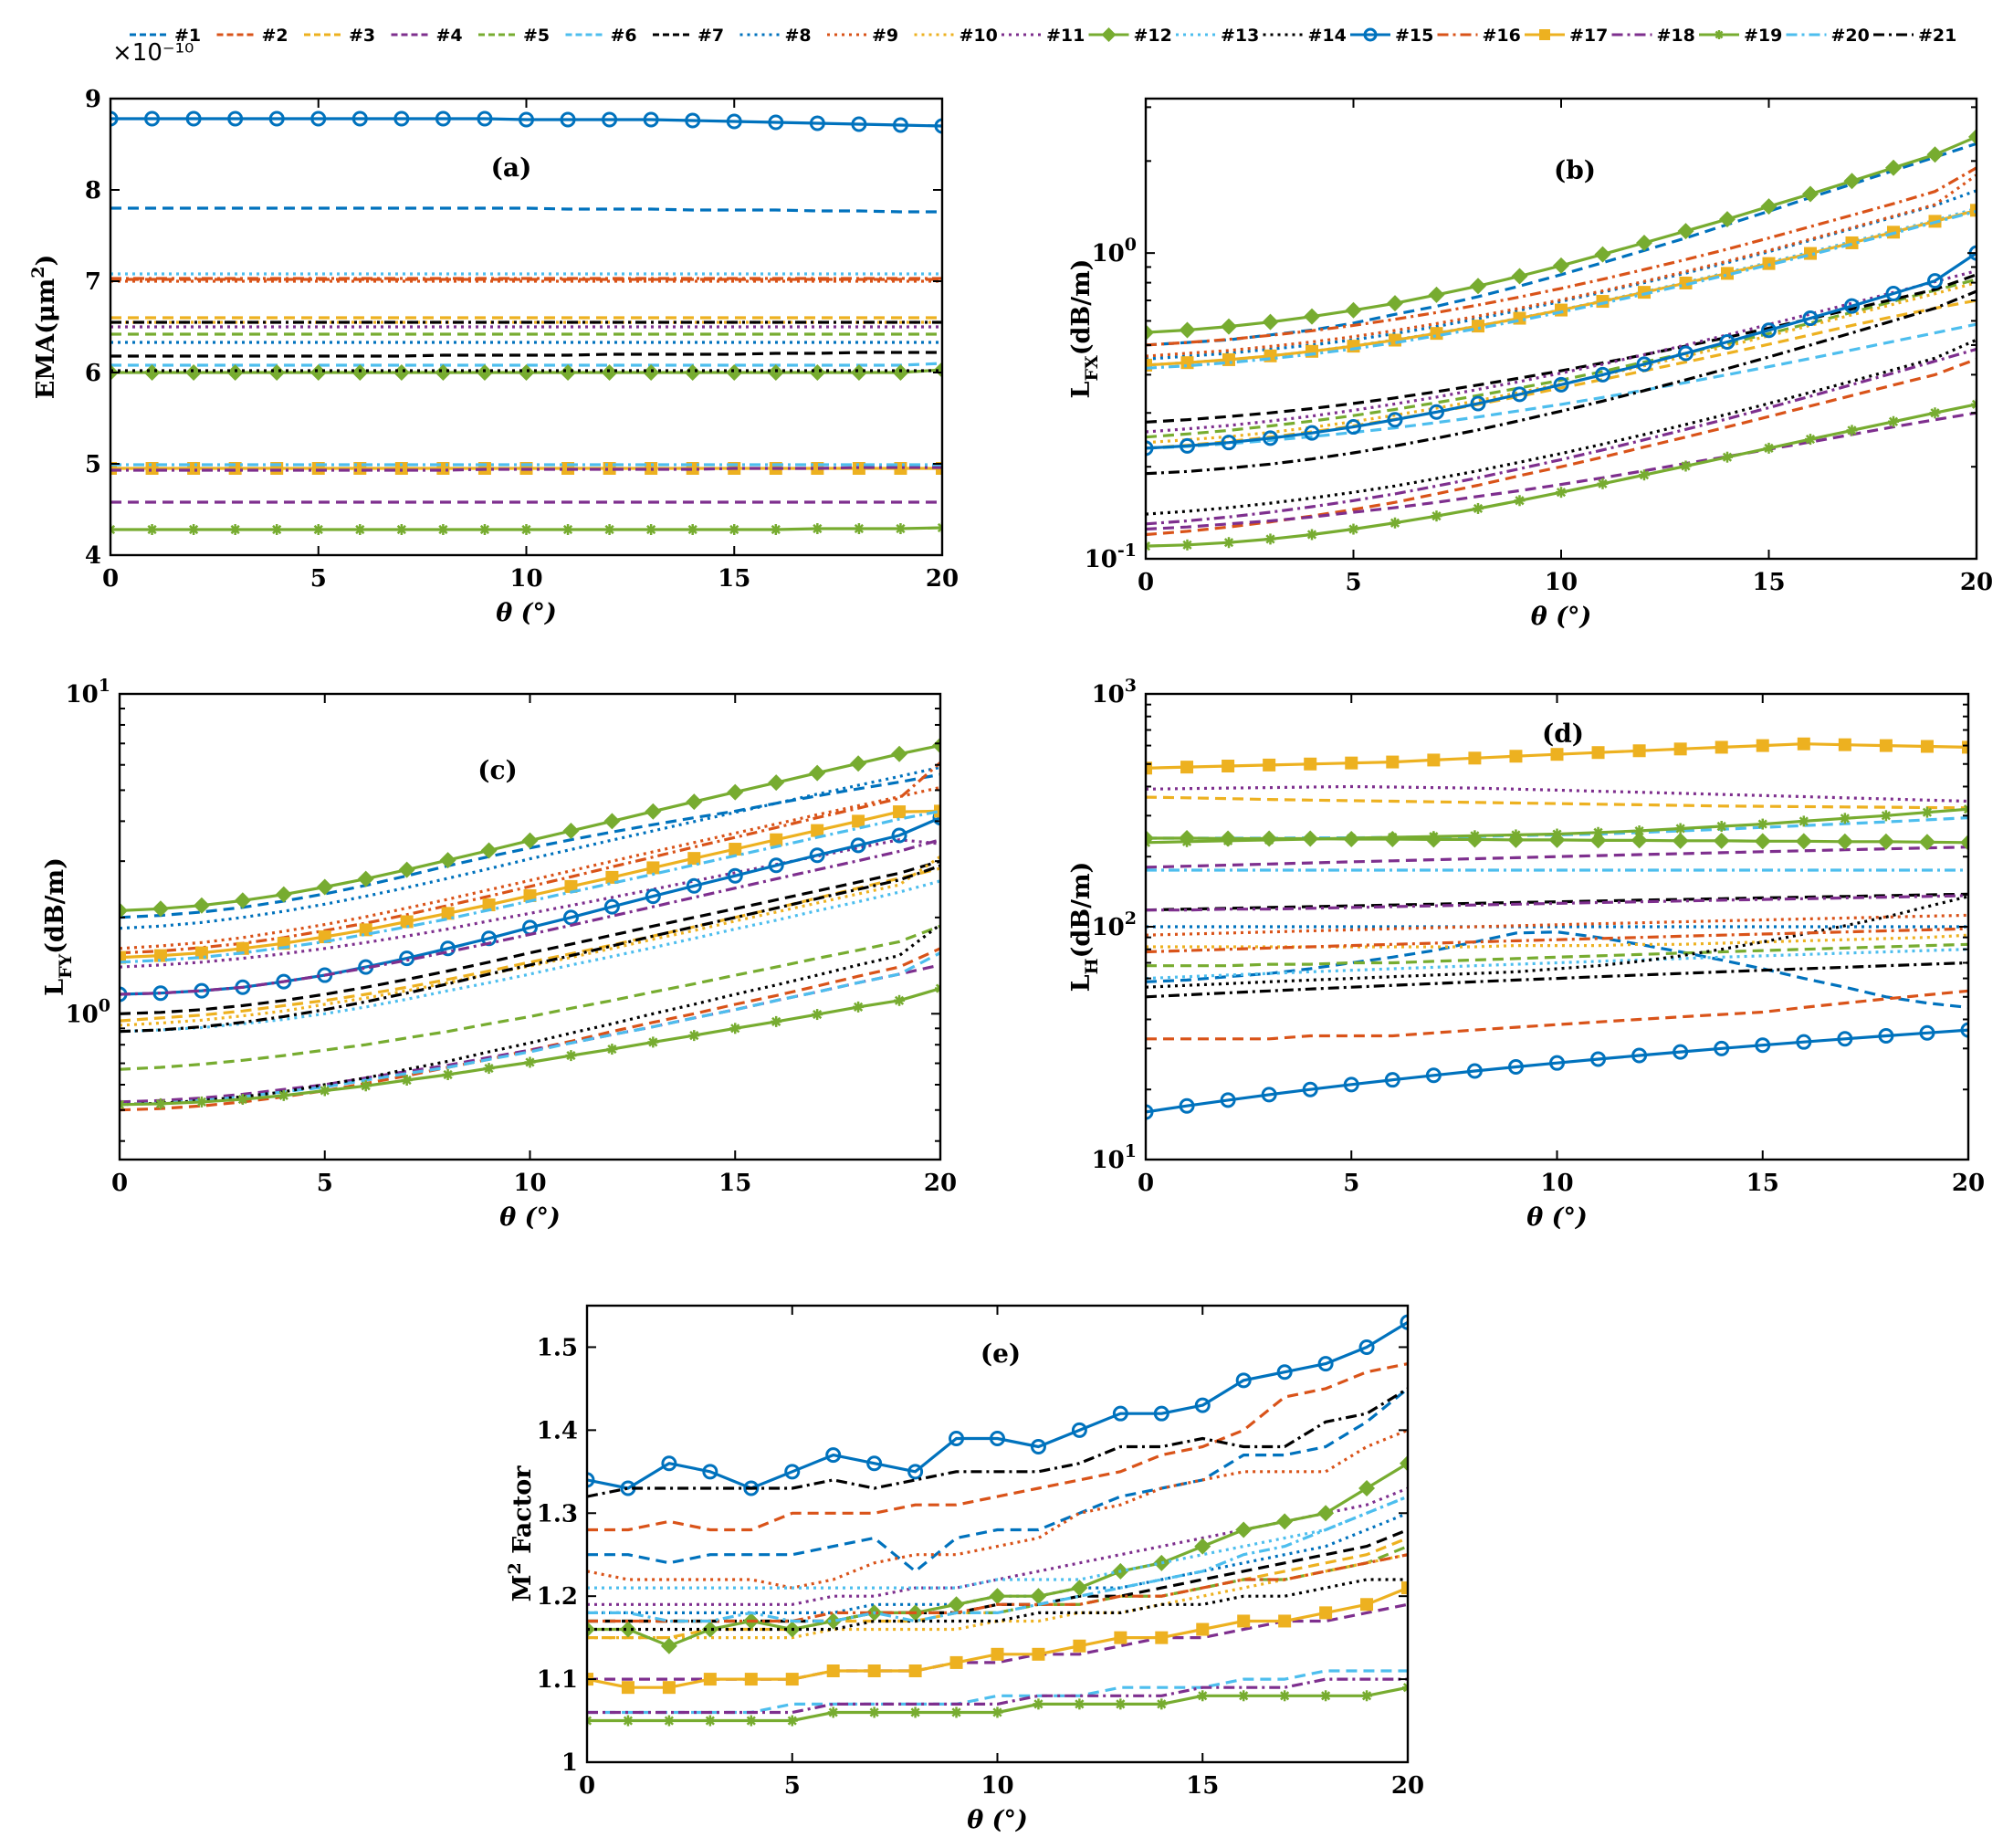  I want to click on x-axis-label: θ (°), so click(526, 613).